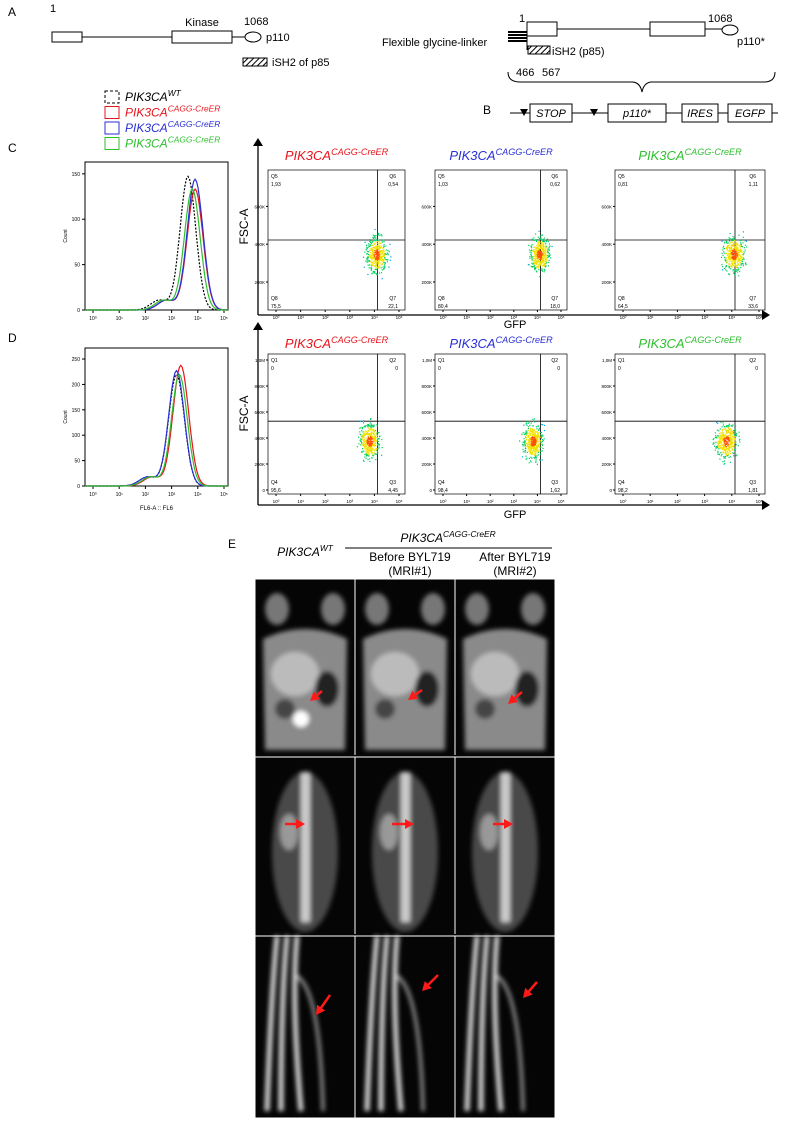  Describe the element at coordinates (244, 227) in the screenshot. I see `y-axis-label: FSC-A` at that location.